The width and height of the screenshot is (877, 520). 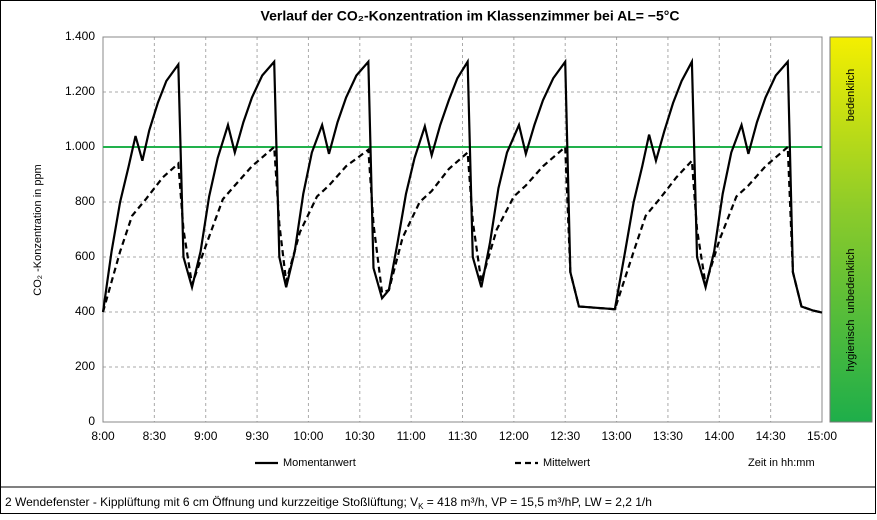 What do you see at coordinates (80, 146) in the screenshot?
I see `y-tick-label: 1.000` at bounding box center [80, 146].